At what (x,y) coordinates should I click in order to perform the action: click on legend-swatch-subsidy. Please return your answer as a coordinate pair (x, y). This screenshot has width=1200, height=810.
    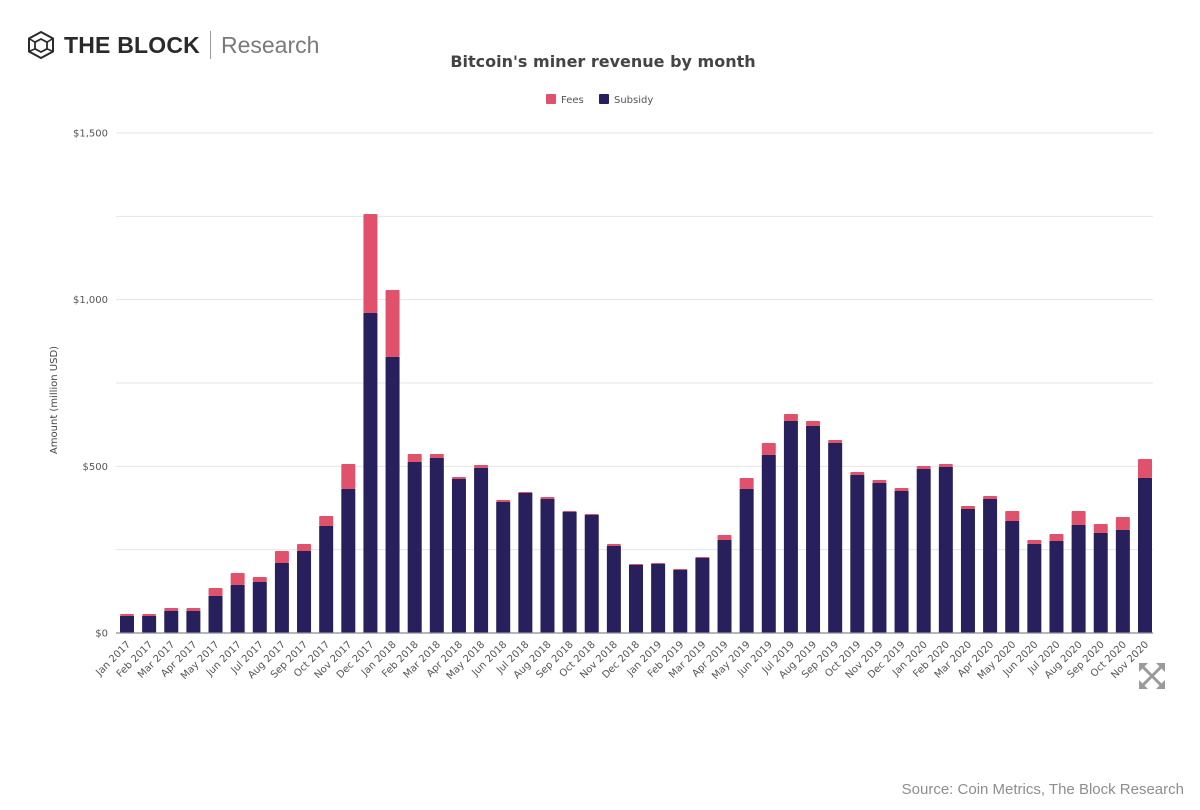
    Looking at the image, I should click on (604, 99).